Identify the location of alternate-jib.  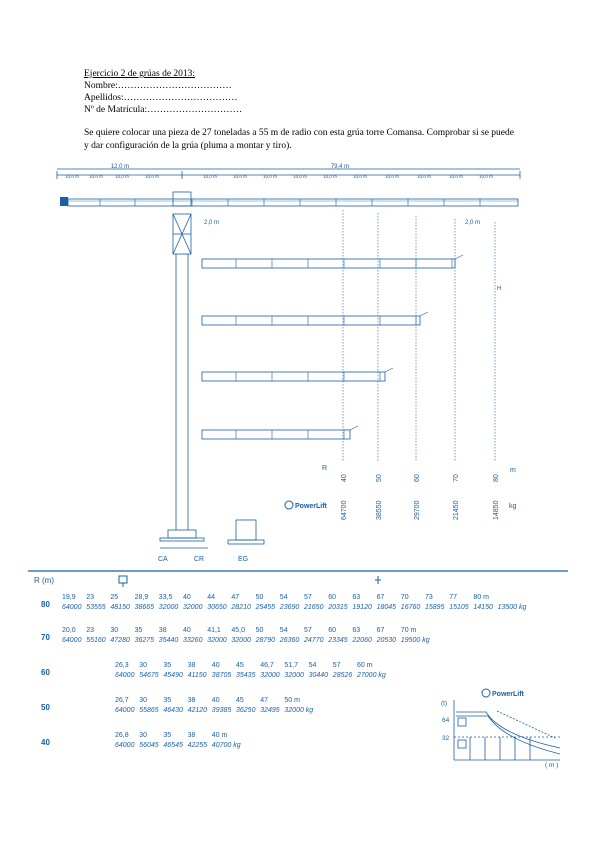
(280, 432).